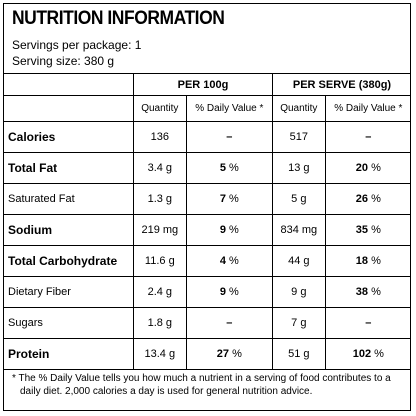 The image size is (416, 416). What do you see at coordinates (68, 168) in the screenshot?
I see `nutrient-name: Total Fat` at bounding box center [68, 168].